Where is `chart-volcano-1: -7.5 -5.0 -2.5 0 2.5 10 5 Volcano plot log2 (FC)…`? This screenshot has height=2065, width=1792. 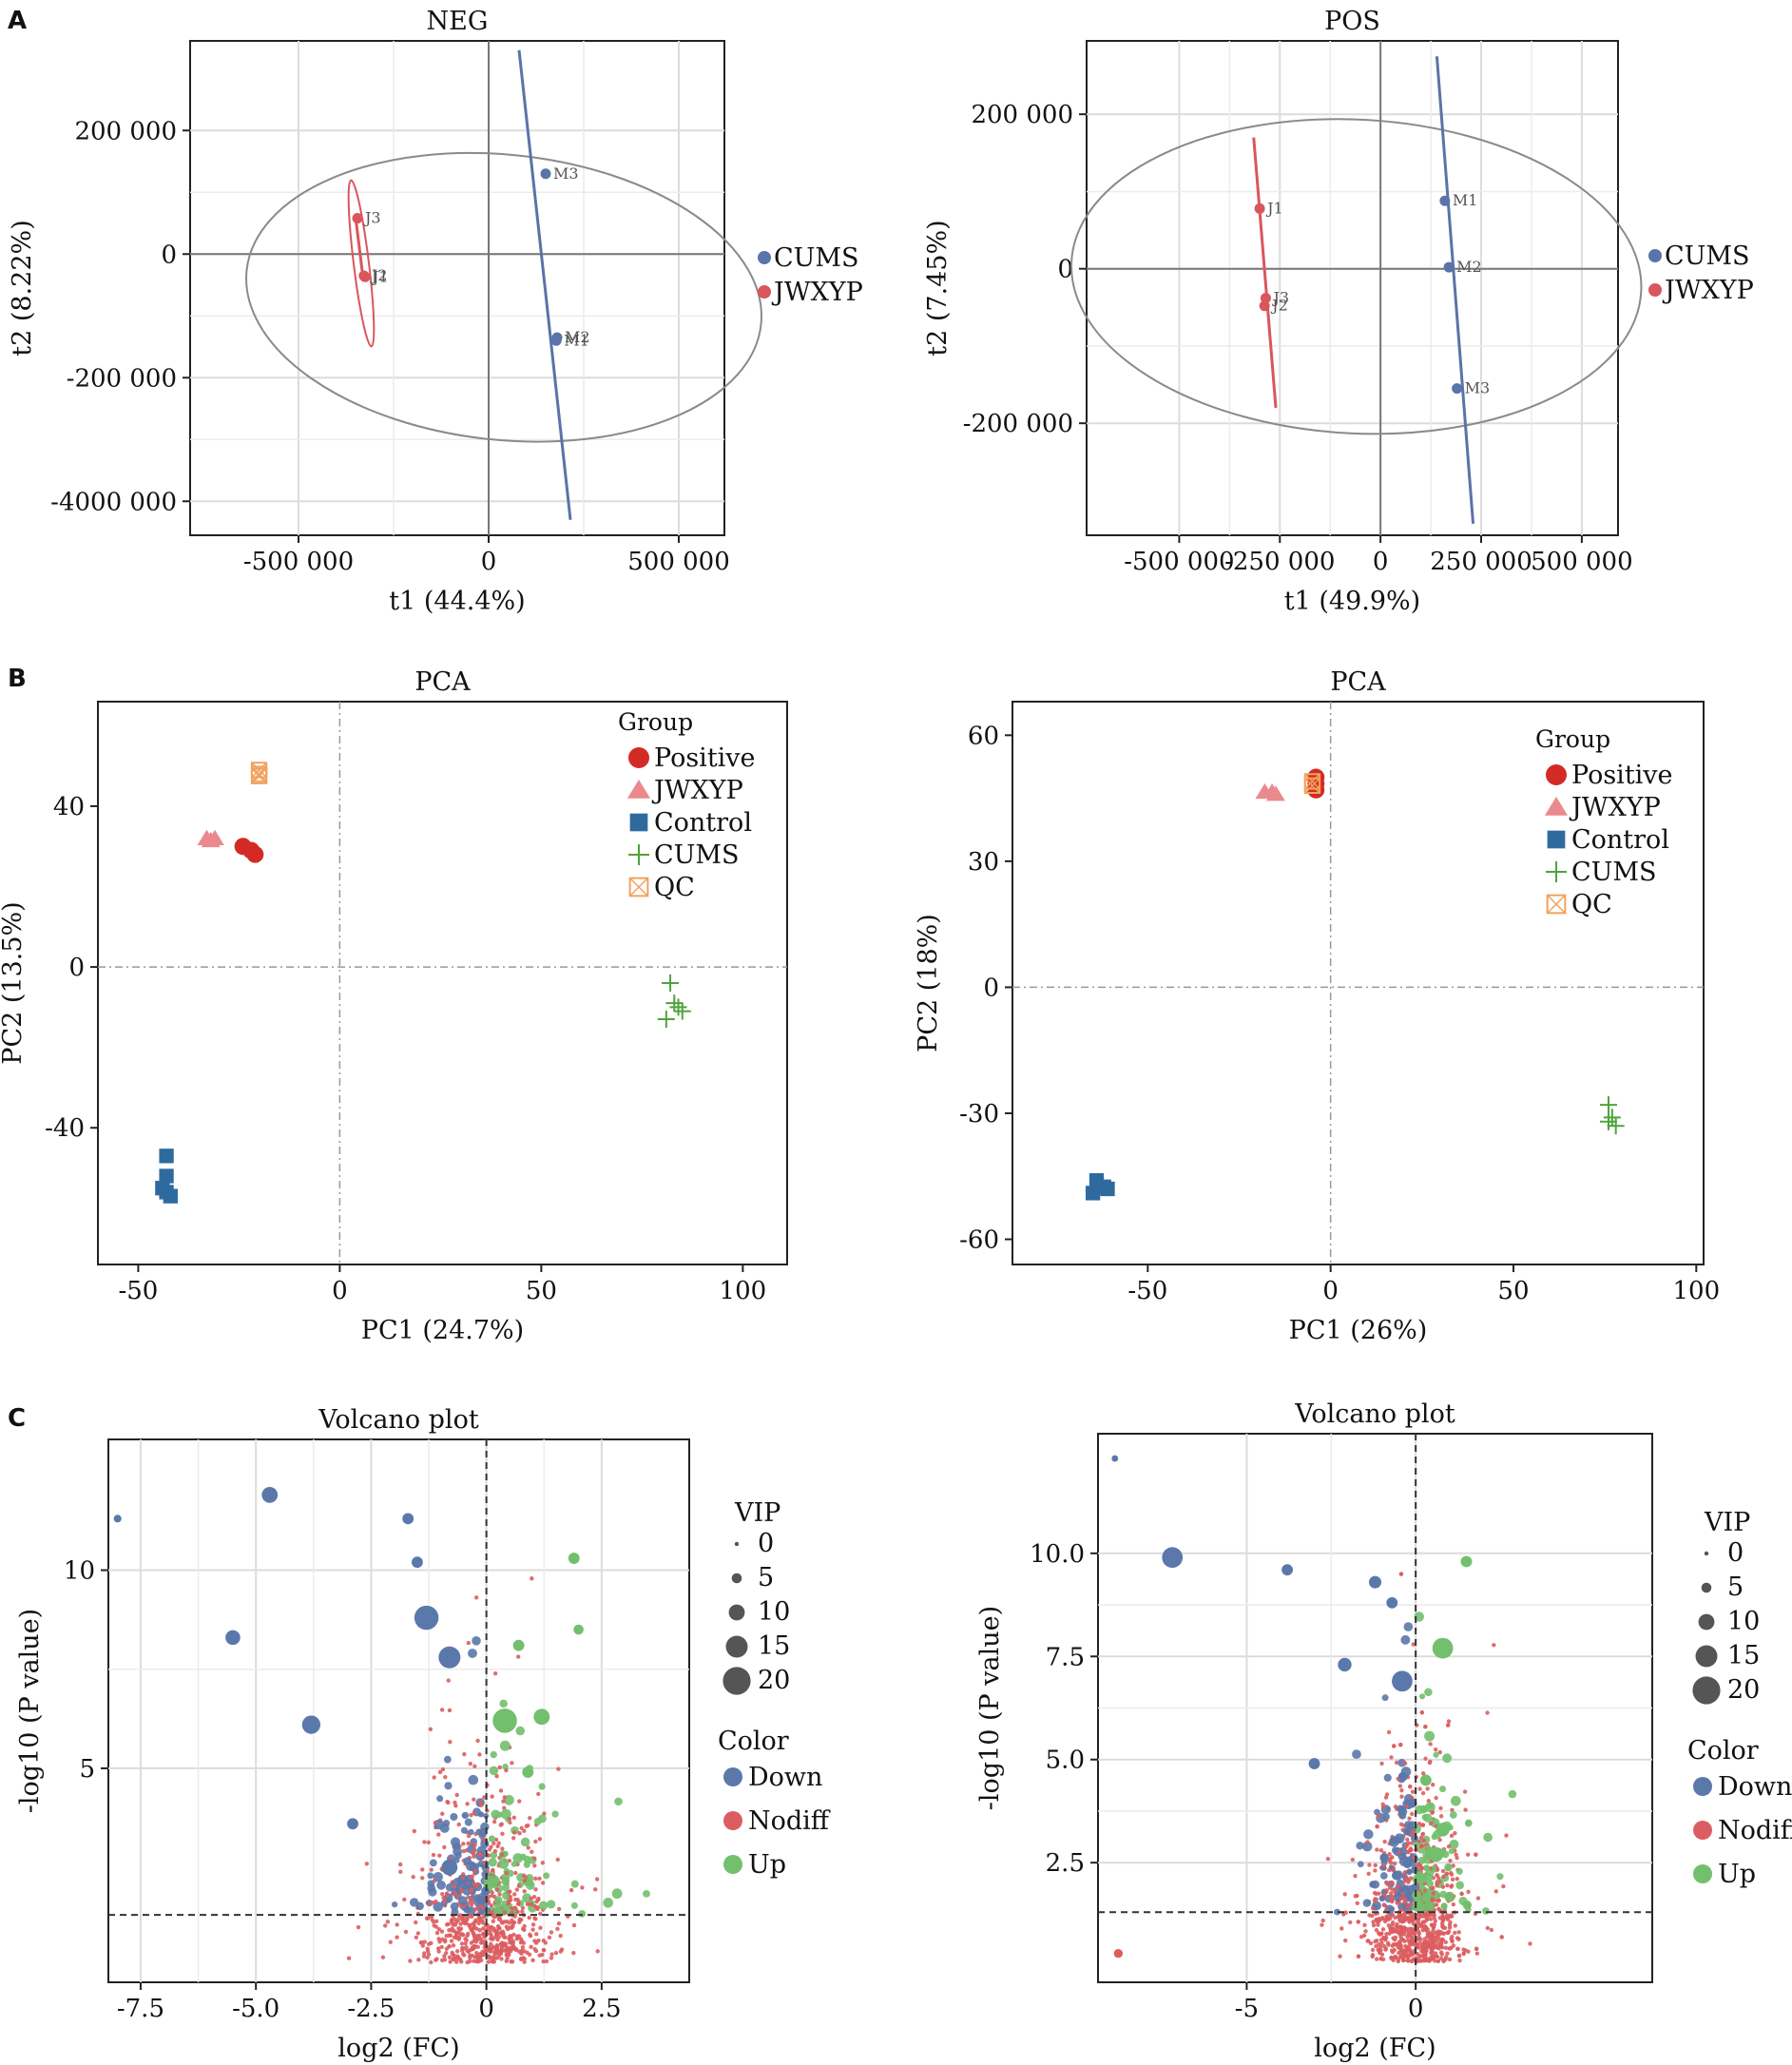 chart-volcano-1: -7.5 -5.0 -2.5 0 2.5 10 5 Volcano plot log2 (FC)… is located at coordinates (423, 1734).